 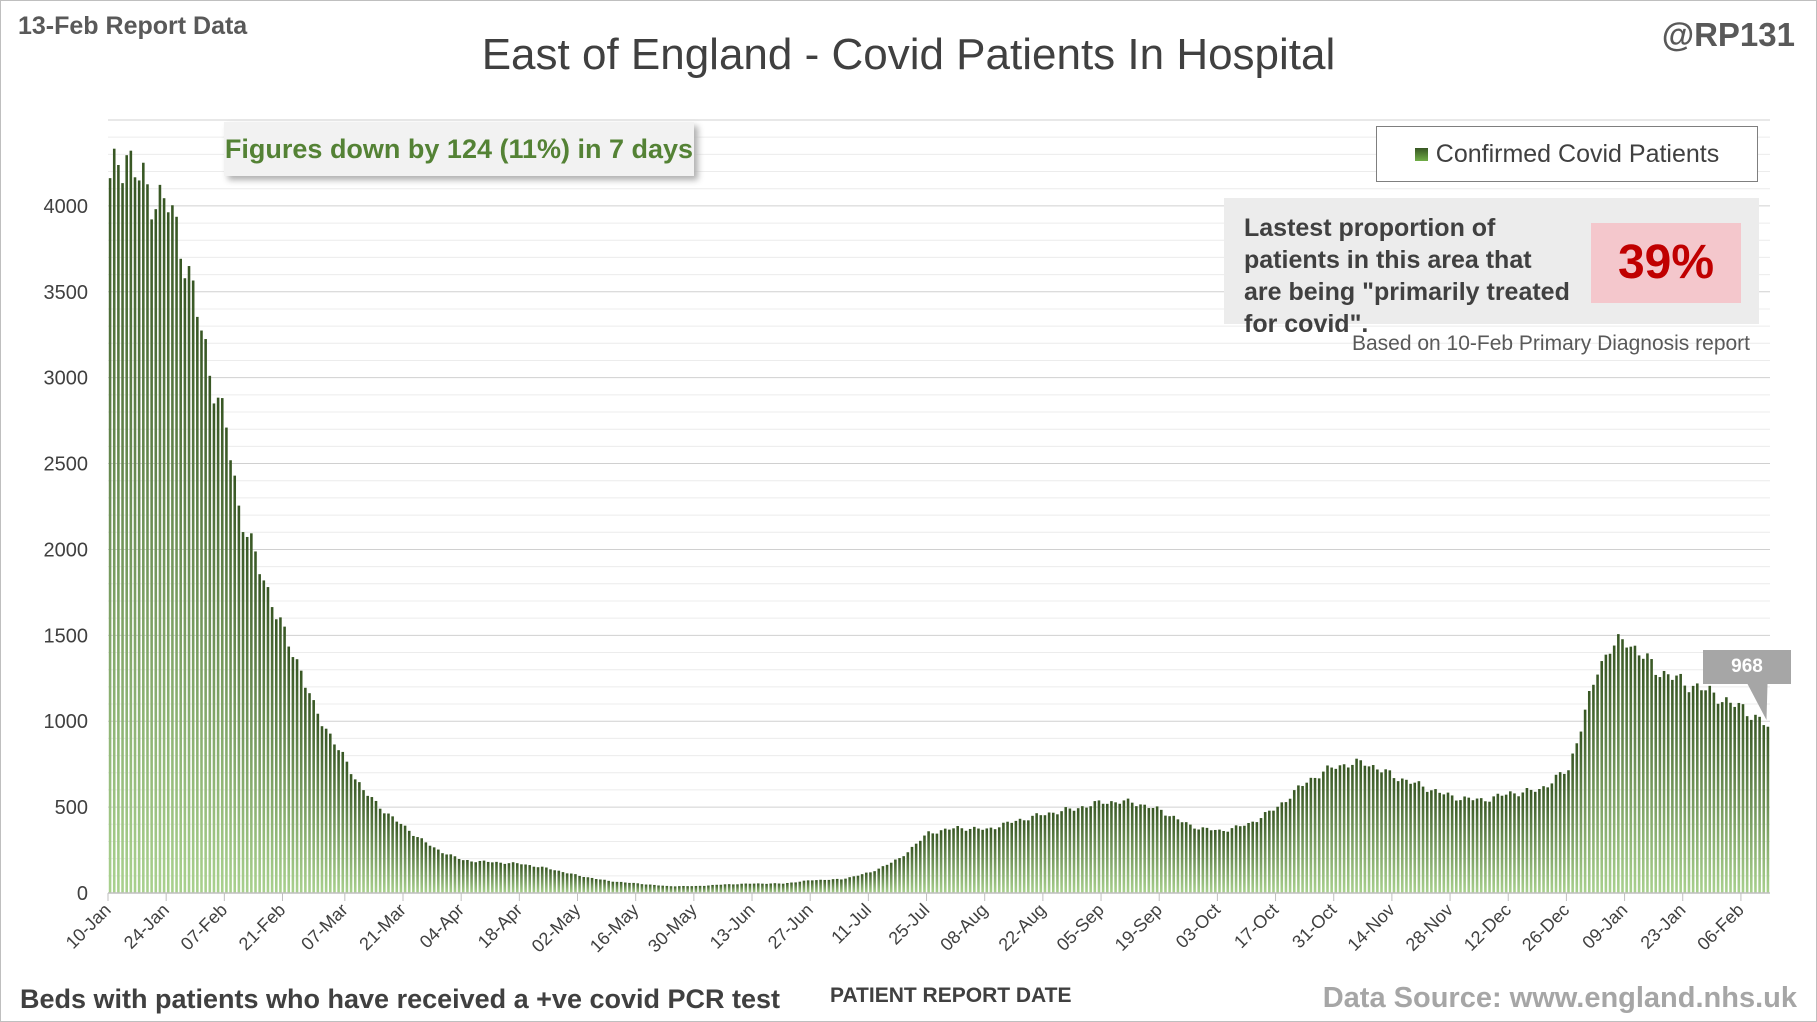 I want to click on x-tick-label: 19-Sep, so click(x=1138, y=927).